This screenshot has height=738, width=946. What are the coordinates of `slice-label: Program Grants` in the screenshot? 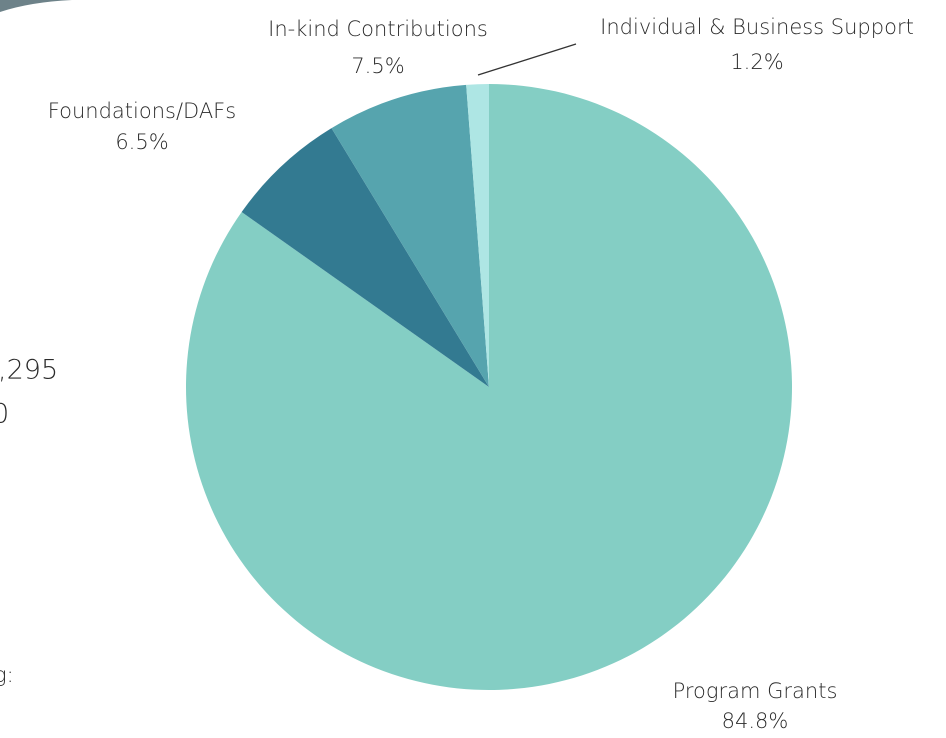 It's located at (755, 691).